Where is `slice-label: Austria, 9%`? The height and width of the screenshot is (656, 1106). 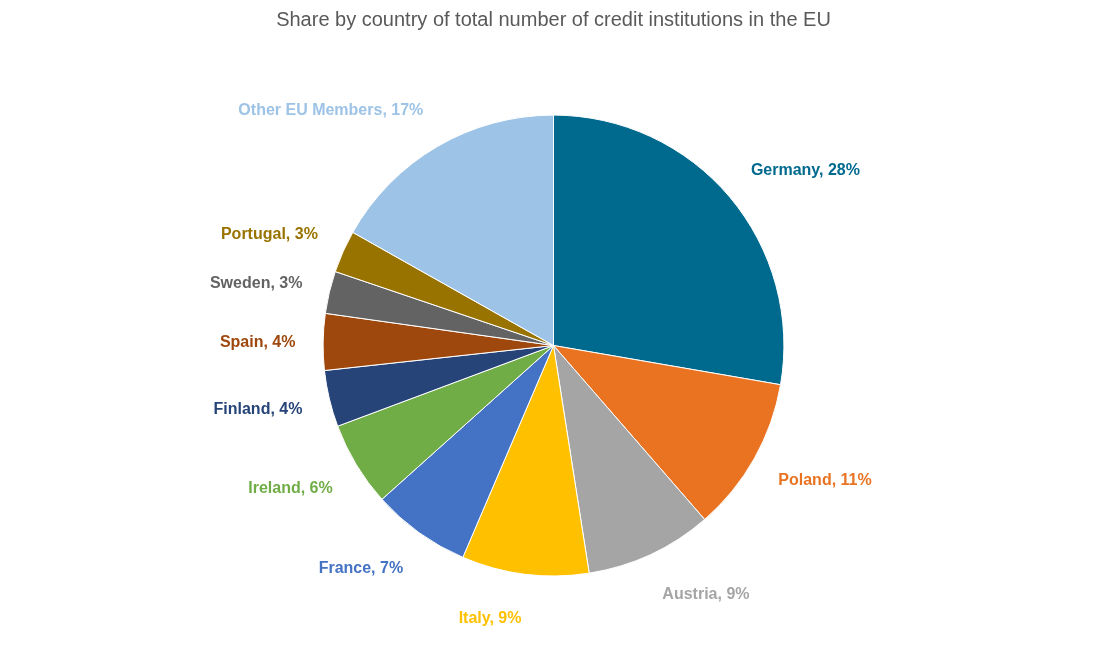 slice-label: Austria, 9% is located at coordinates (706, 594).